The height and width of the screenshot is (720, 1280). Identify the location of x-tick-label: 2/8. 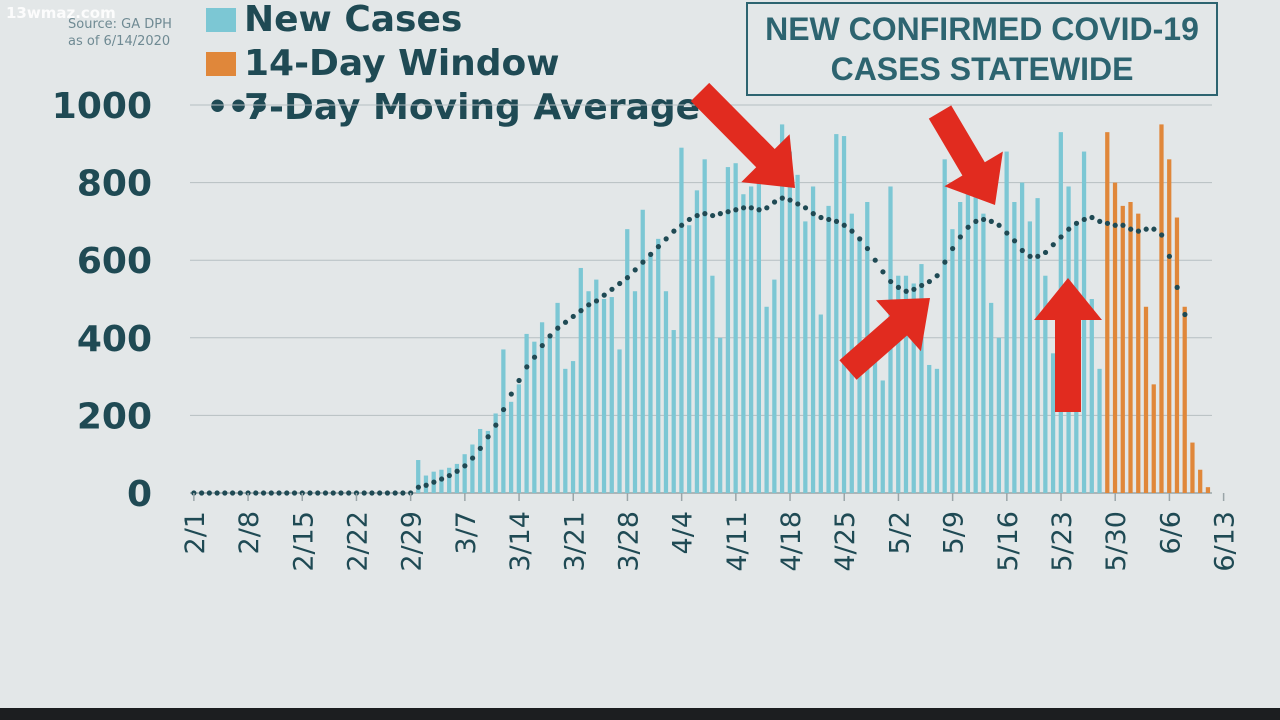
(249, 532).